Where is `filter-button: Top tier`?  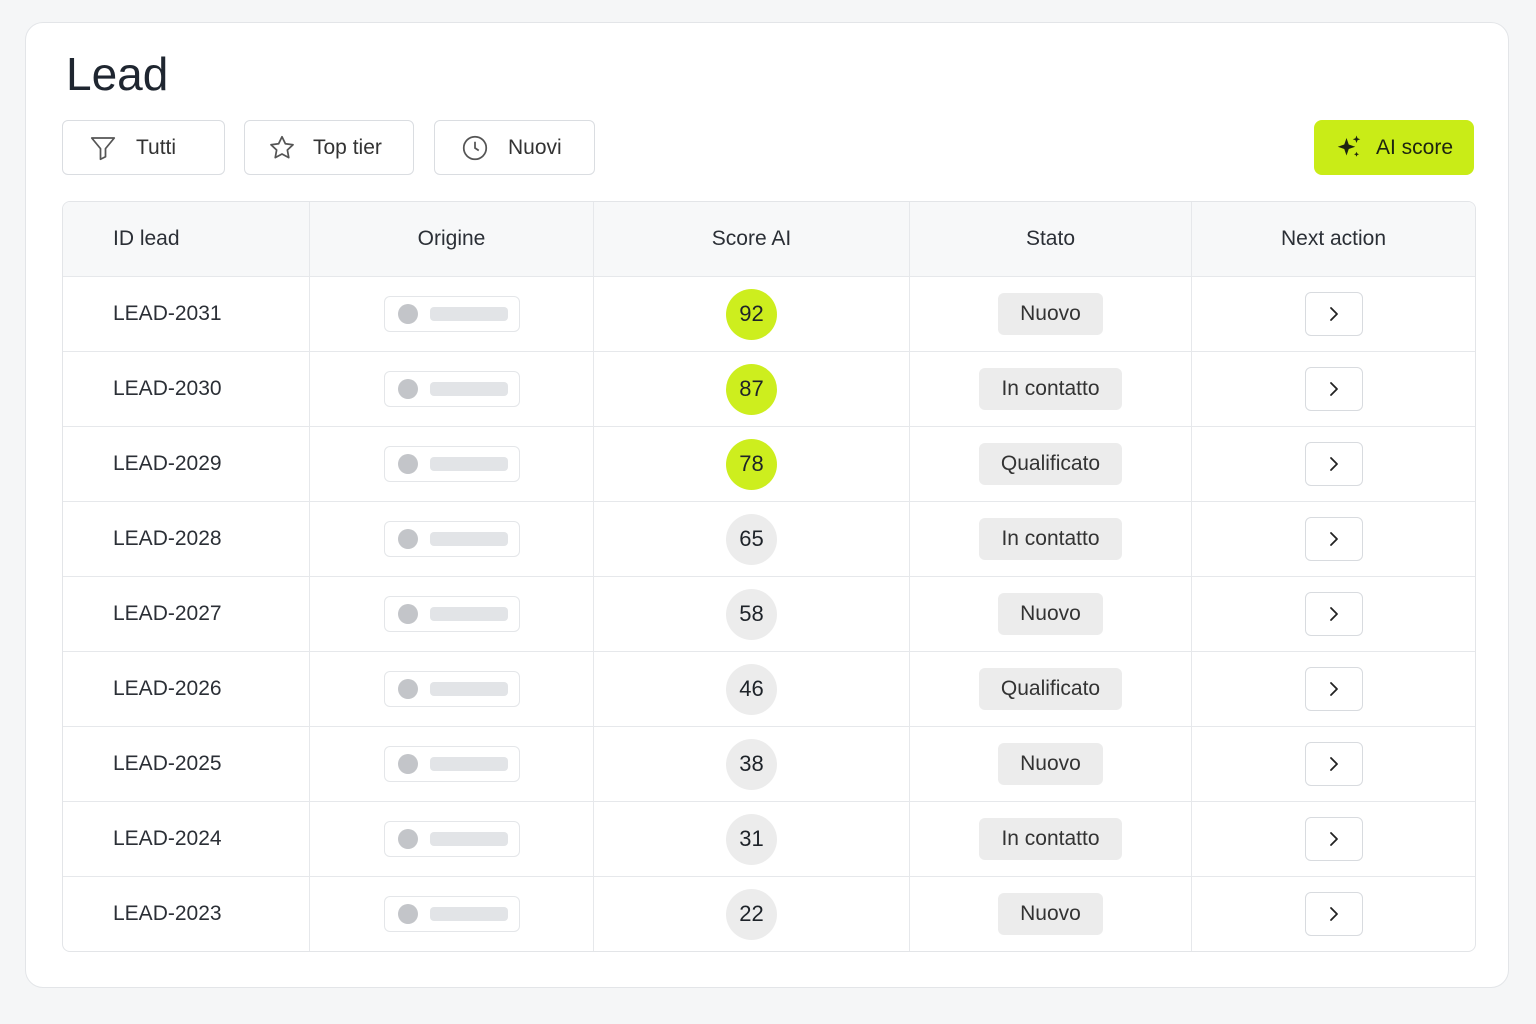
filter-button: Top tier is located at coordinates (329, 147).